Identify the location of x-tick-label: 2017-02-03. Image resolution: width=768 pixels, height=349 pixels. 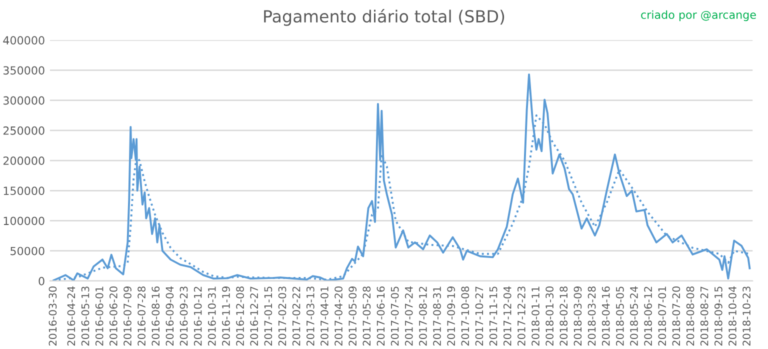
(282, 316).